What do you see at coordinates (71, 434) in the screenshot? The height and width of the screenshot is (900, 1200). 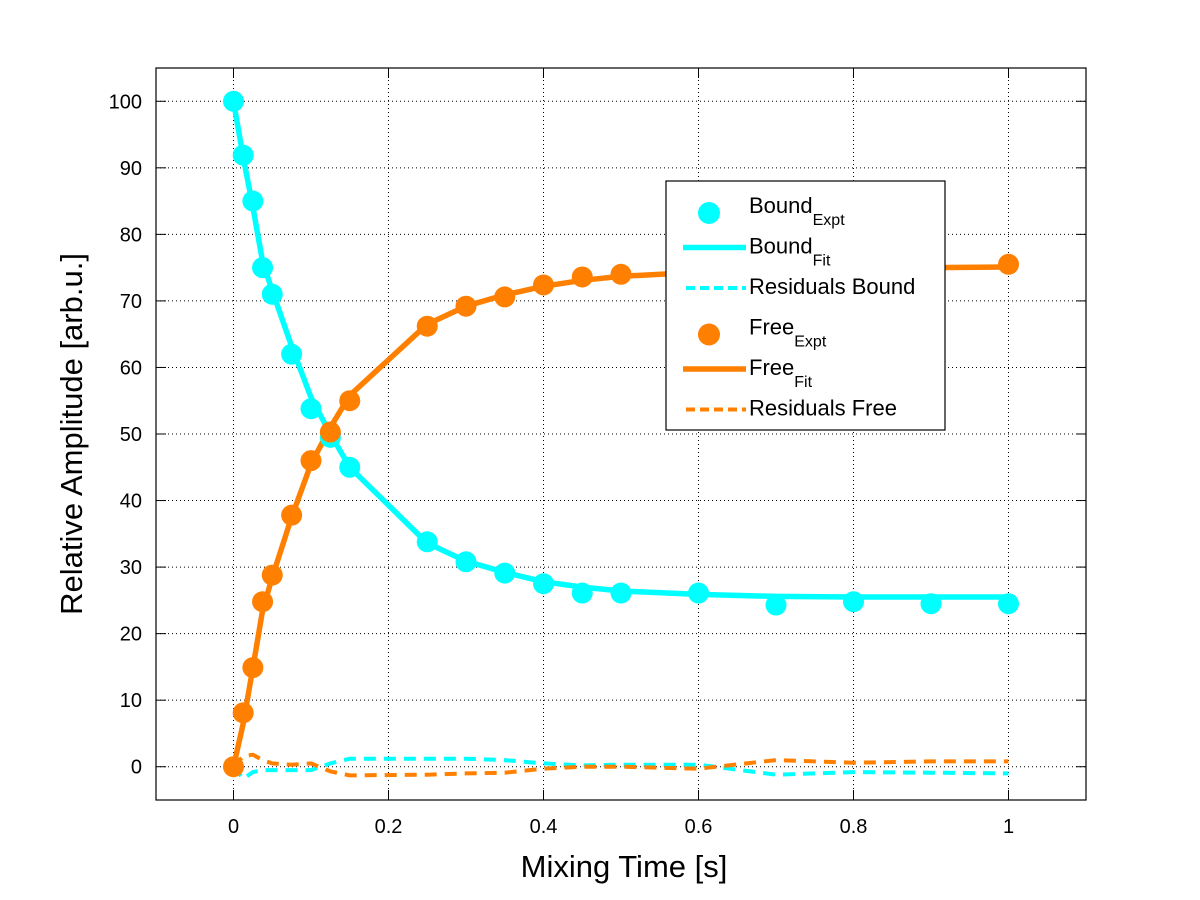 I see `y-axis-label: Relative Amplitude [arb.u.]` at bounding box center [71, 434].